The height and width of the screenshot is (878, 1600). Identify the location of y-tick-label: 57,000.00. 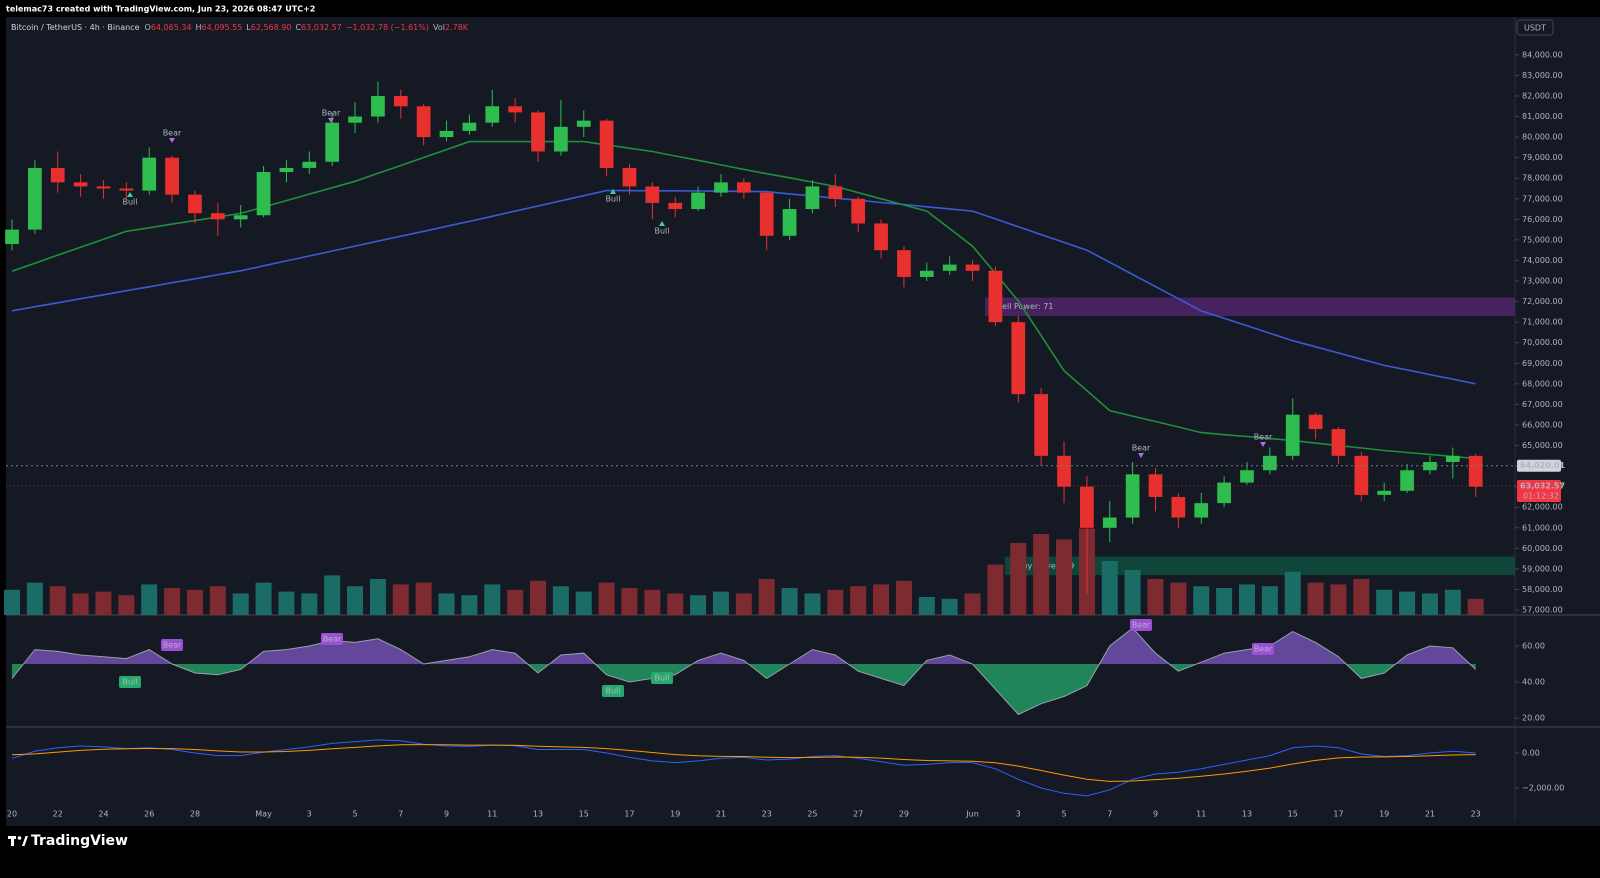
(1542, 610).